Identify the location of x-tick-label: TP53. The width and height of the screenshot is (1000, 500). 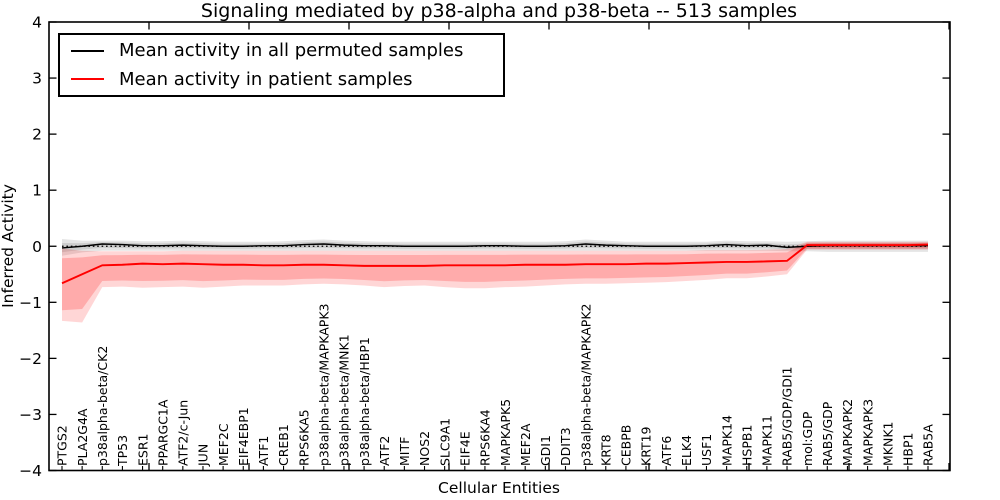
(122, 451).